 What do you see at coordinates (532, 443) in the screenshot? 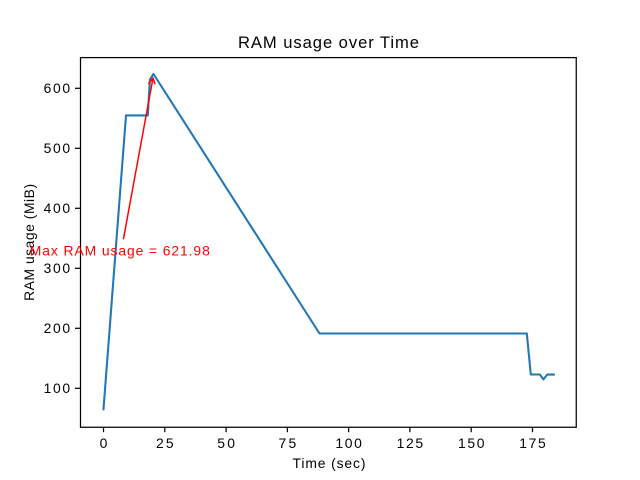
I see `svg-text: 175` at bounding box center [532, 443].